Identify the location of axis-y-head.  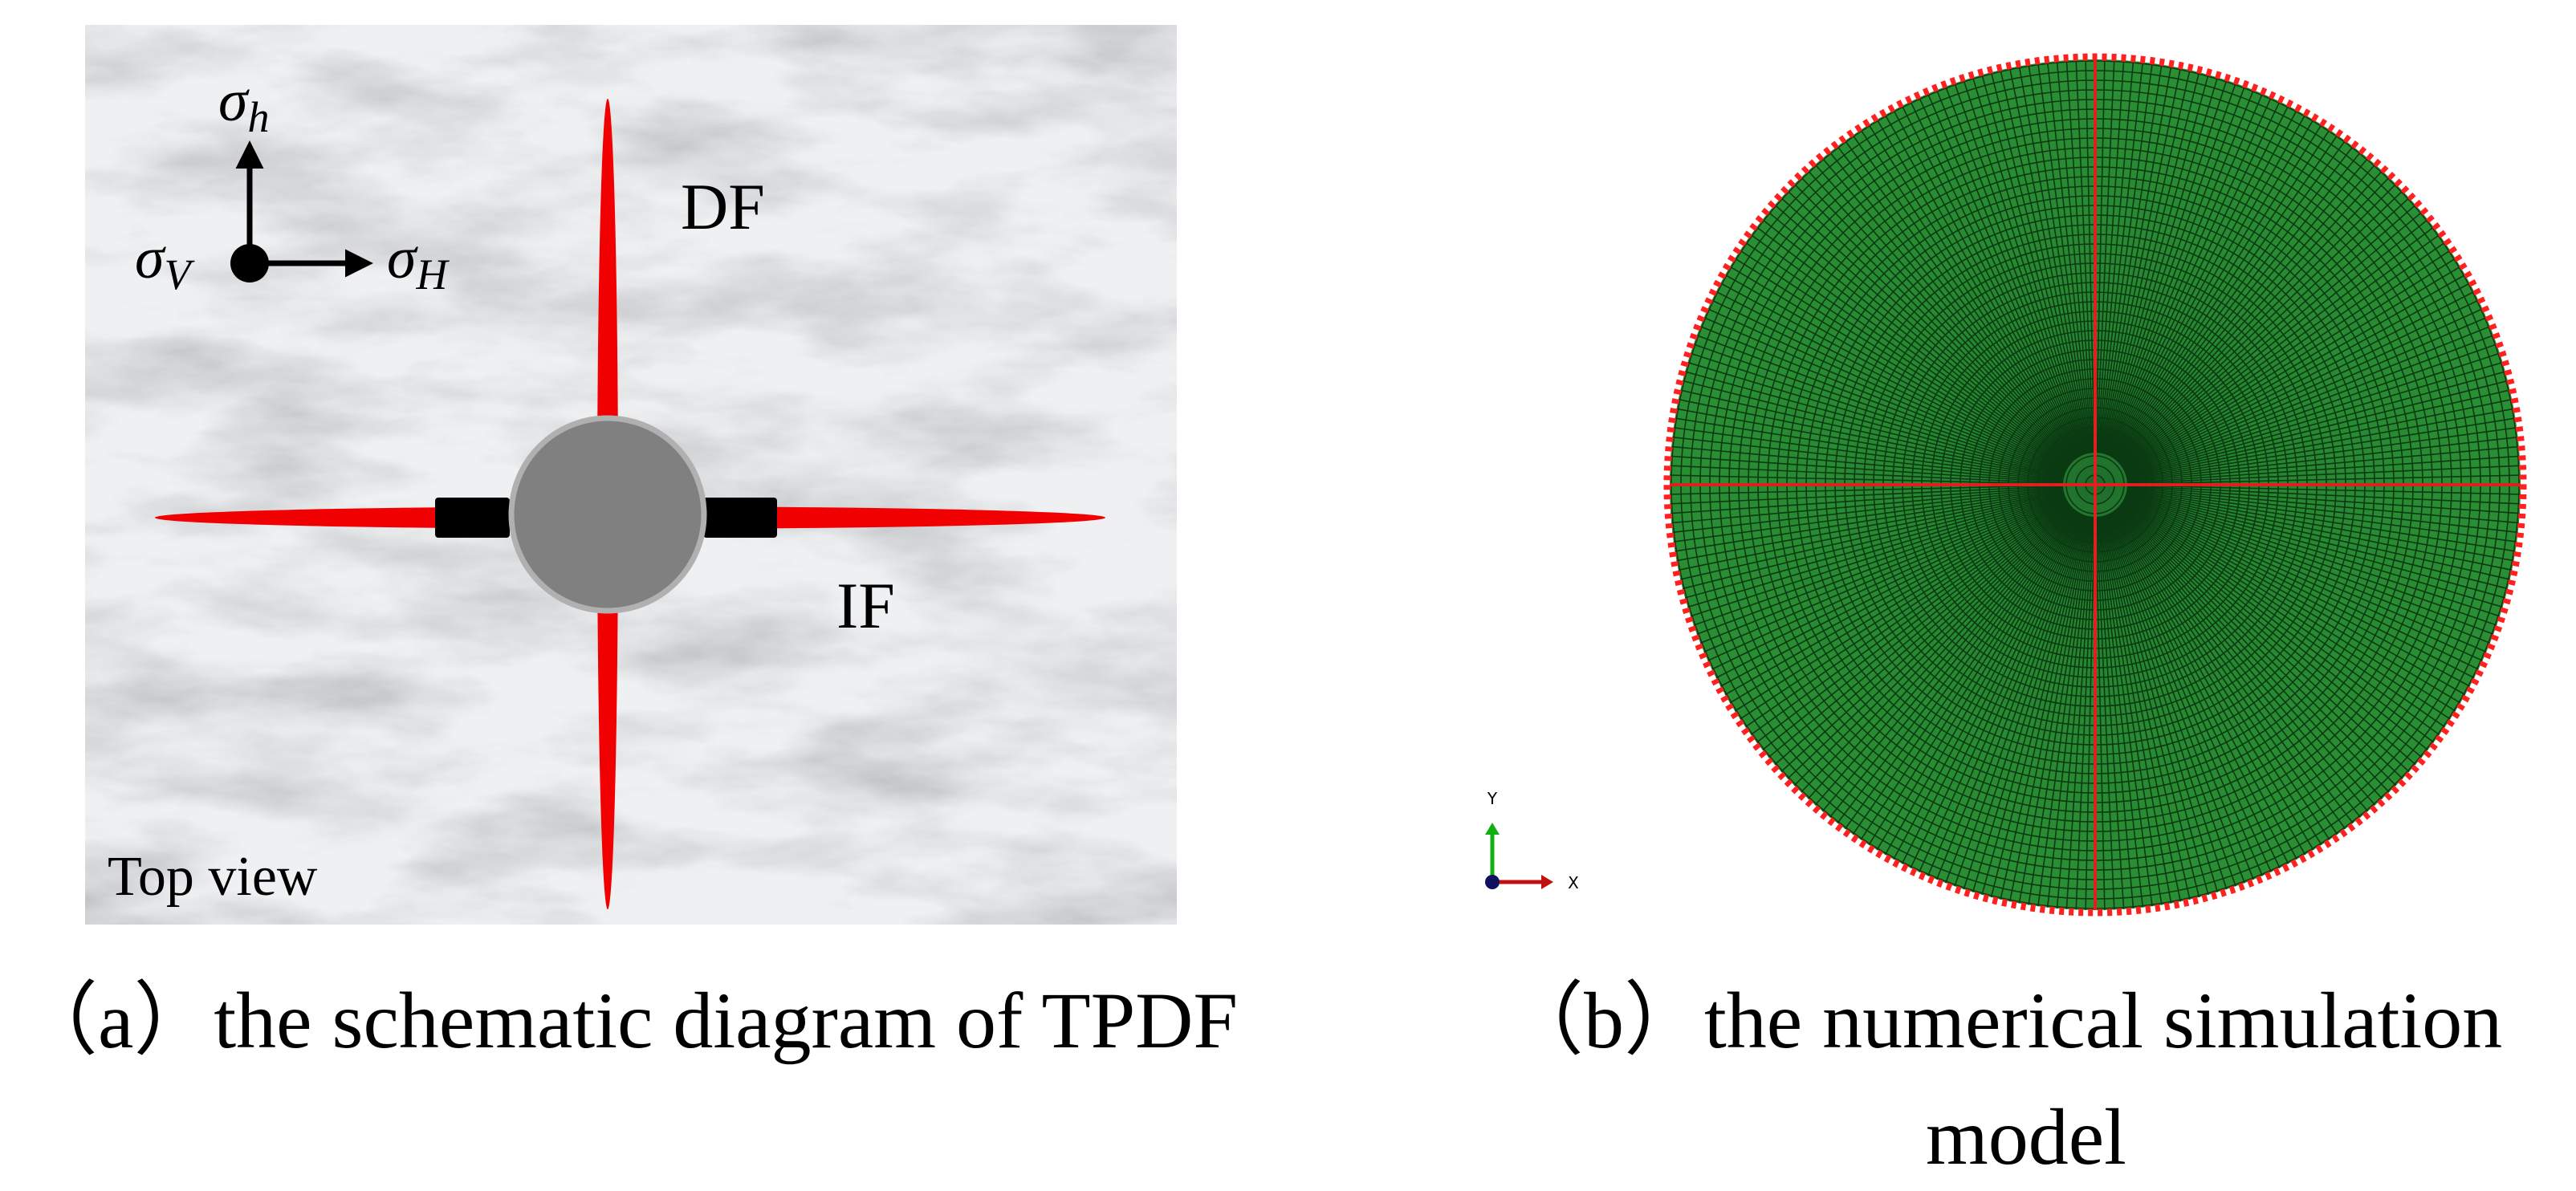
(1493, 829).